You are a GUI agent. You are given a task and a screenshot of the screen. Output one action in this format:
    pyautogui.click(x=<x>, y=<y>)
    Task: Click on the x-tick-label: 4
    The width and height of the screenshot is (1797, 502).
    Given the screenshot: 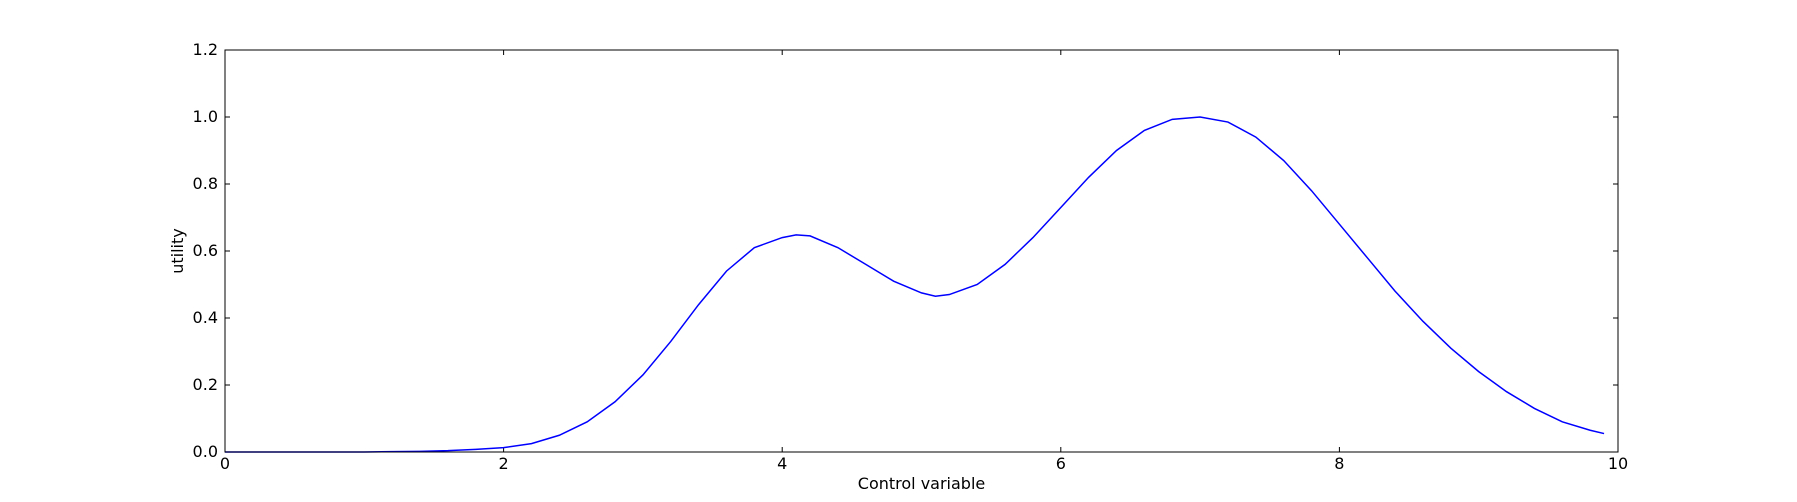 What is the action you would take?
    pyautogui.click(x=782, y=463)
    